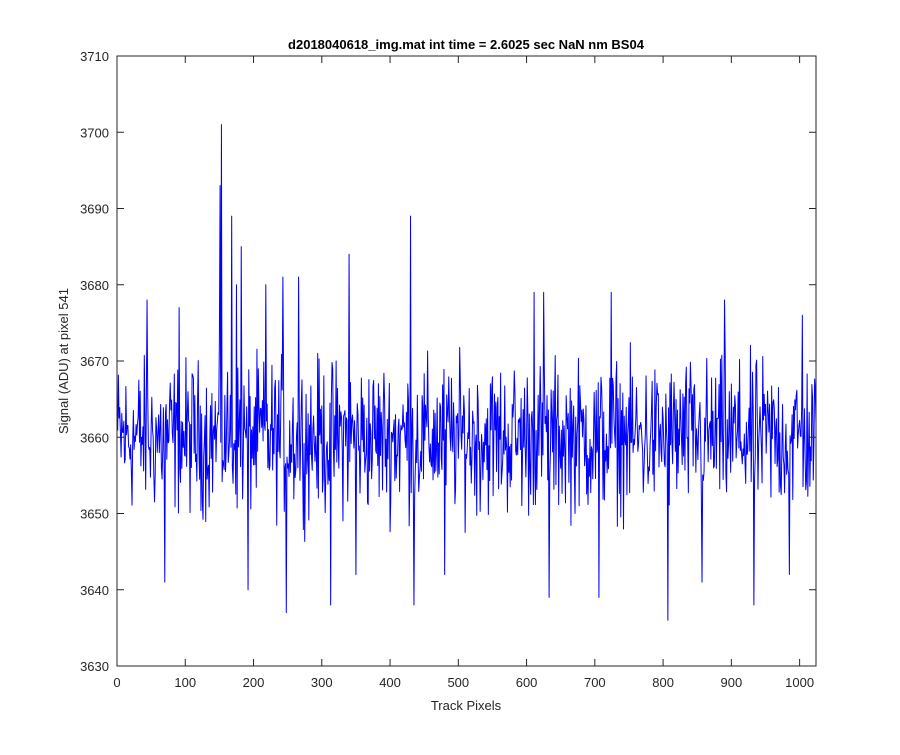 Image resolution: width=900 pixels, height=755 pixels. I want to click on y-tick-label: 3680, so click(94, 285).